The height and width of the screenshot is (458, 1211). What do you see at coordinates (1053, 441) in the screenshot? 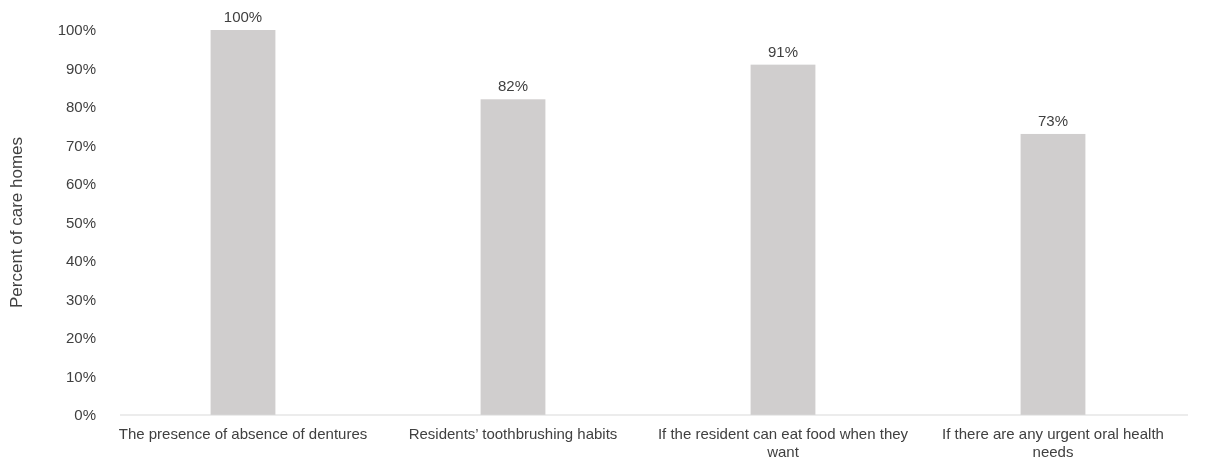
I see `x-tick-label: If there are any urgent oral health needs` at bounding box center [1053, 441].